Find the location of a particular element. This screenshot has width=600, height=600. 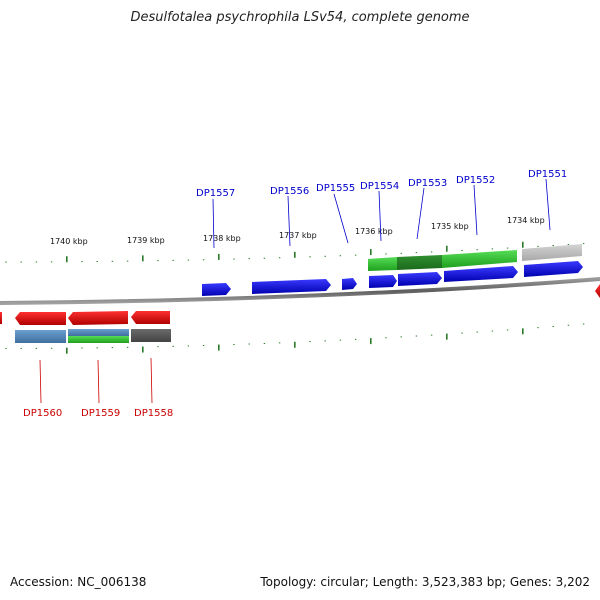

feature-lane-upper is located at coordinates (475, 257).